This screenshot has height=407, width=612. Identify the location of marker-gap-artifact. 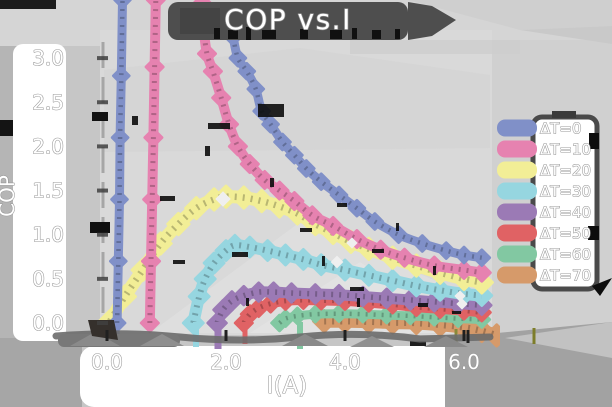
(337, 262).